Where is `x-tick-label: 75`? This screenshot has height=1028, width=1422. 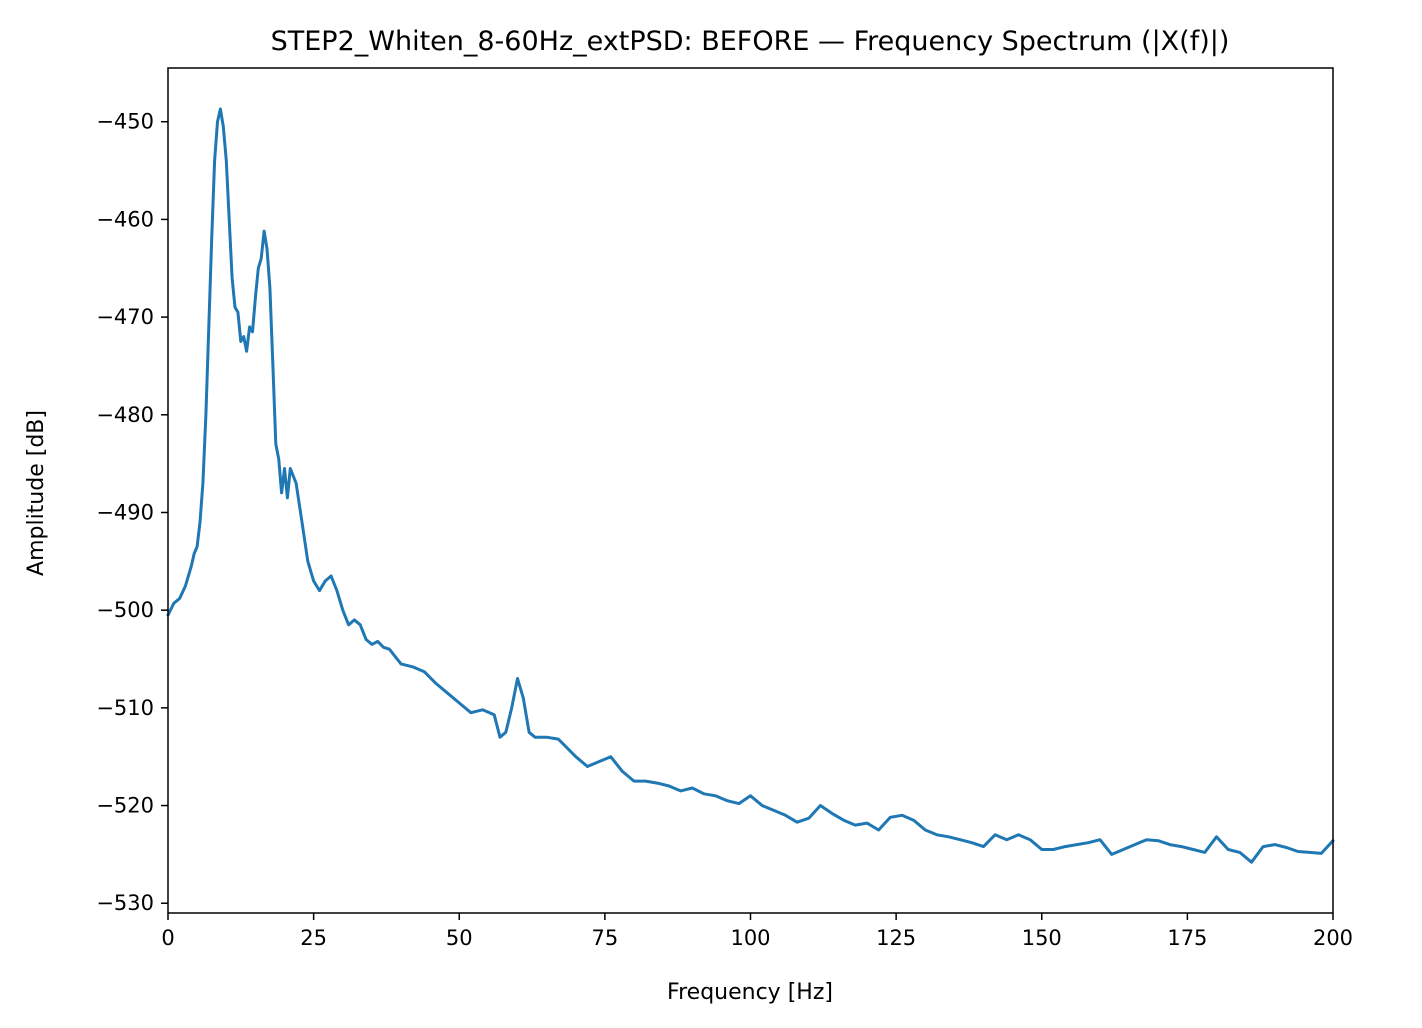 x-tick-label: 75 is located at coordinates (605, 938).